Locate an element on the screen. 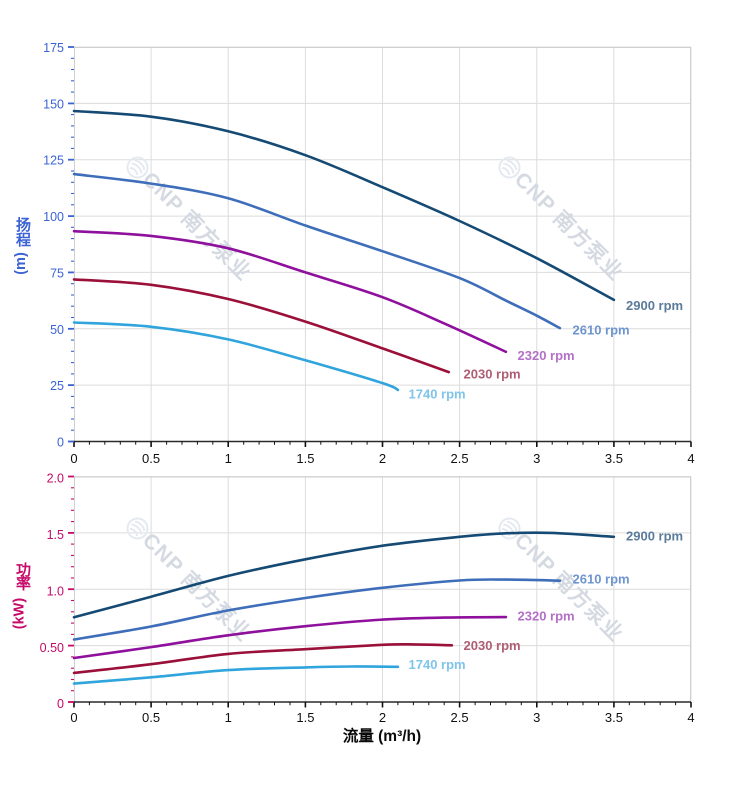 This screenshot has height=802, width=752. svg-text: 1.0 is located at coordinates (55, 592).